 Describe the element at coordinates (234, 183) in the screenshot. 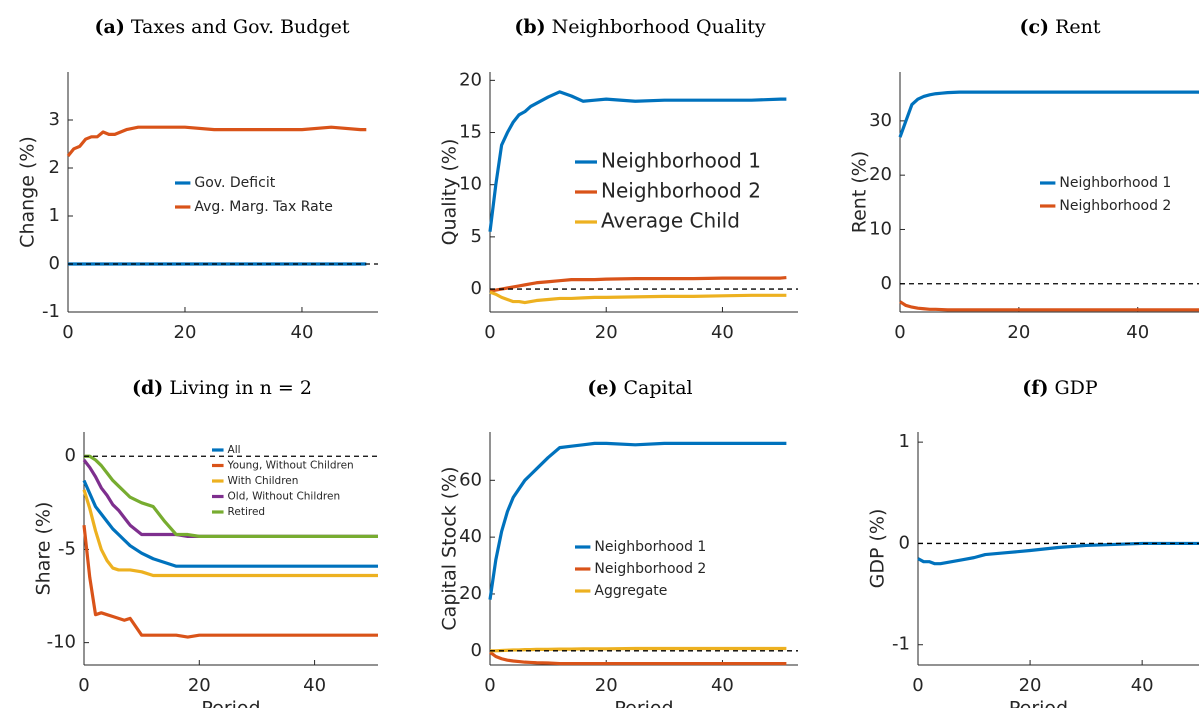

I see `legend-label: Gov. Deficit` at that location.